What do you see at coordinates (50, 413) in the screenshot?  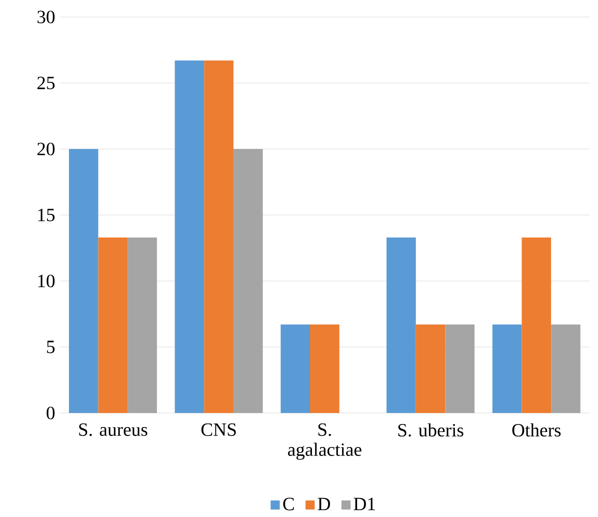 I see `y-tick-label: 0` at bounding box center [50, 413].